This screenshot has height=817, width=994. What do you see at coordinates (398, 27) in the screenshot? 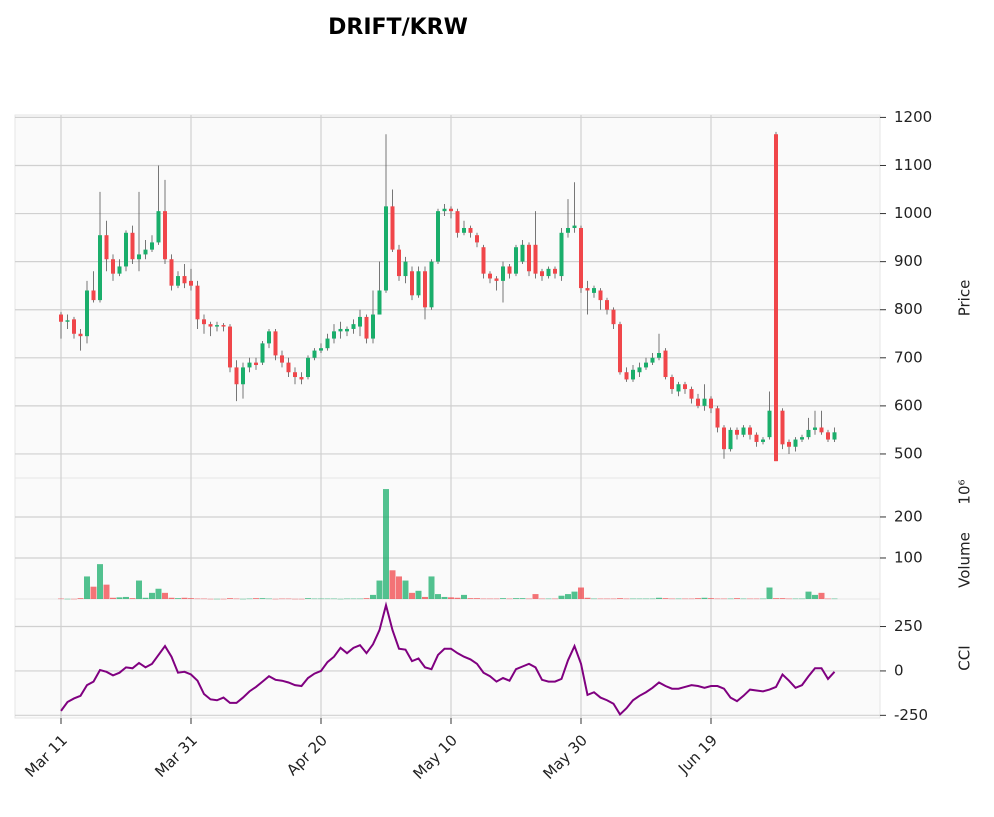
I see `chart-title: DRIFT/KRW` at bounding box center [398, 27].